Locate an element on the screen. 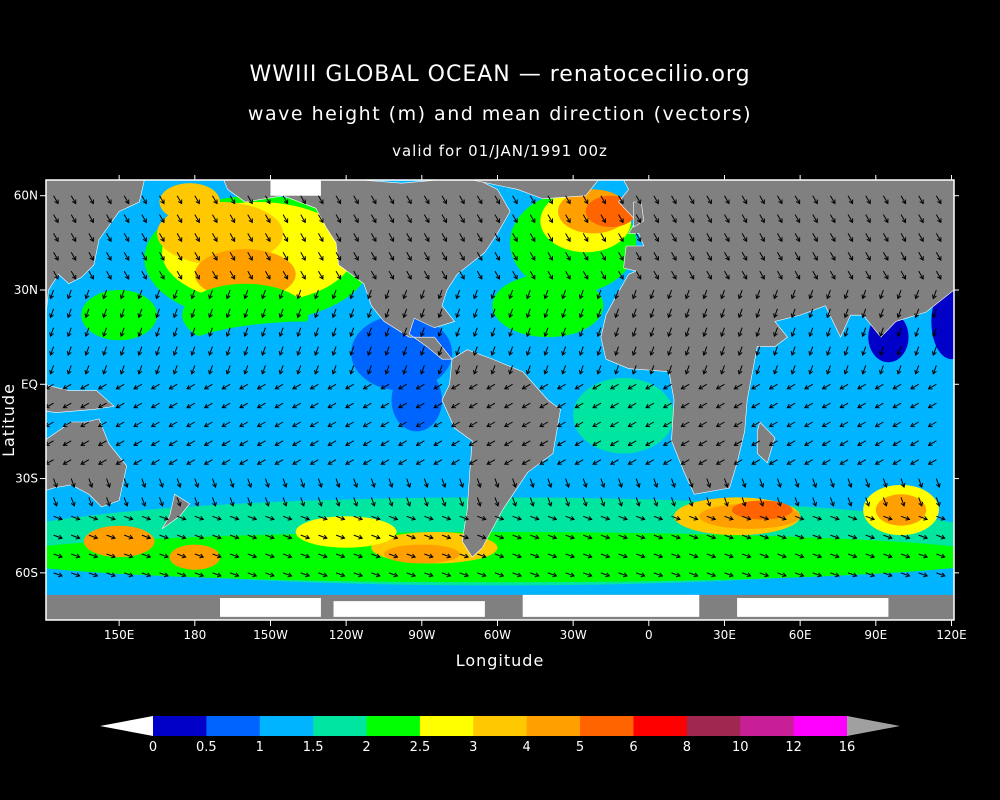 This screenshot has height=800, width=1000. x-tick-label: 120W is located at coordinates (346, 635).